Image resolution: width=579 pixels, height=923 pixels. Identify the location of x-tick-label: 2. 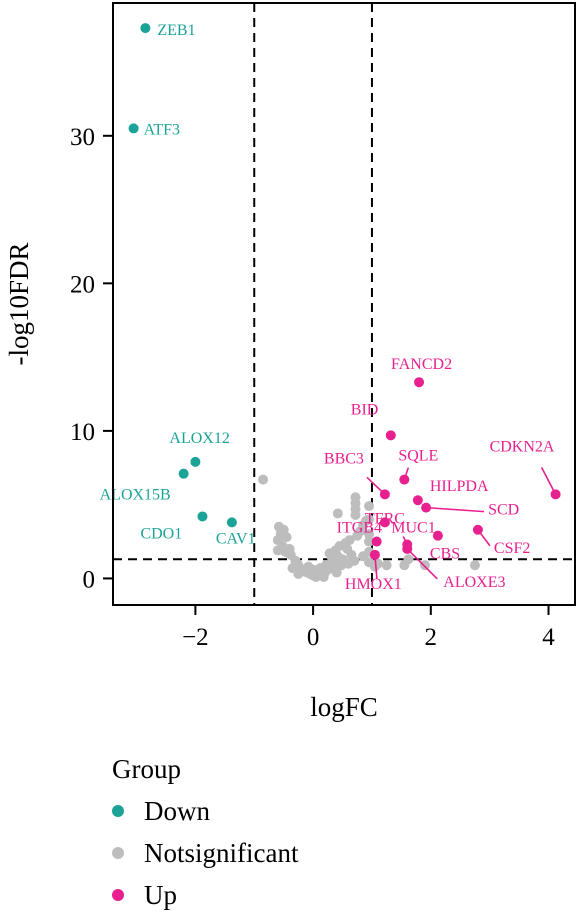
(431, 637).